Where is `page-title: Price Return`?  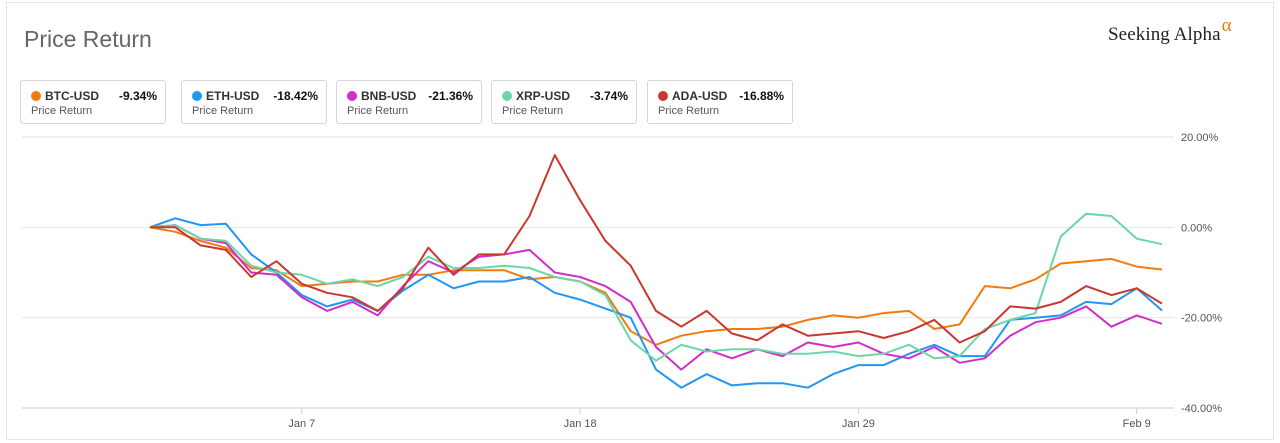
page-title: Price Return is located at coordinates (88, 39).